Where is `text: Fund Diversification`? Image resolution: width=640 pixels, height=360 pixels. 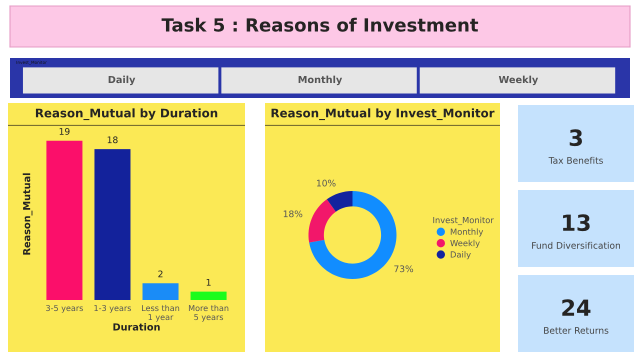 text: Fund Diversification is located at coordinates (576, 245).